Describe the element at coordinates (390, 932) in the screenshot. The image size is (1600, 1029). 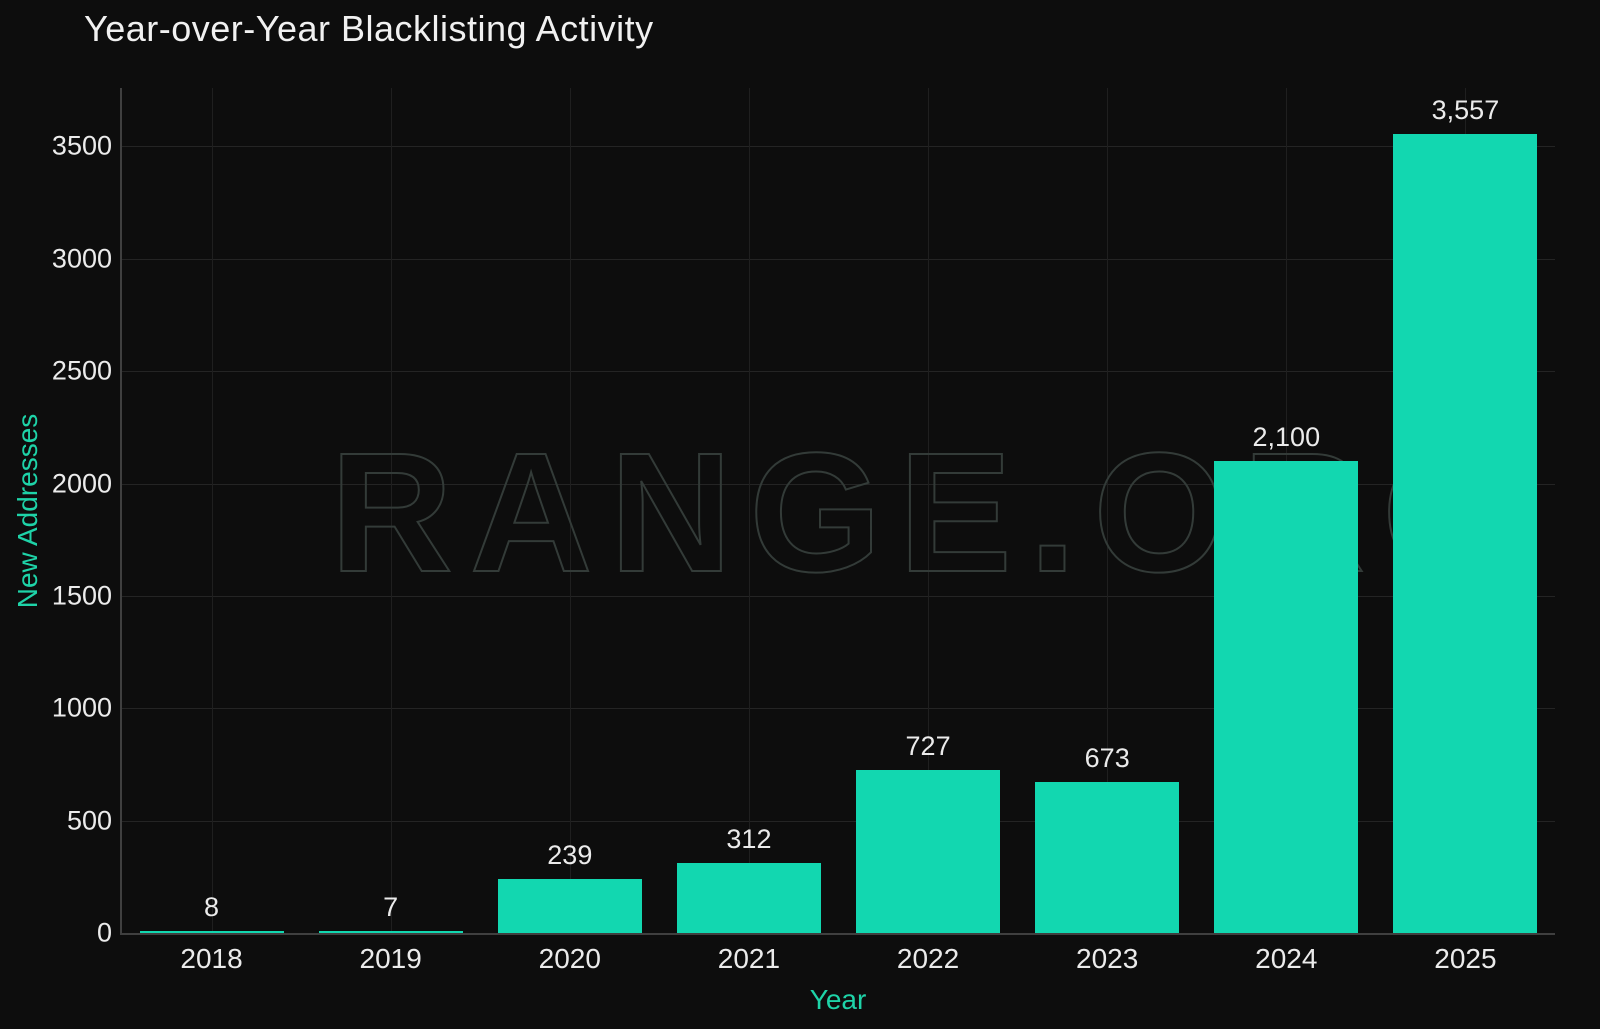
I see `bar-2019` at that location.